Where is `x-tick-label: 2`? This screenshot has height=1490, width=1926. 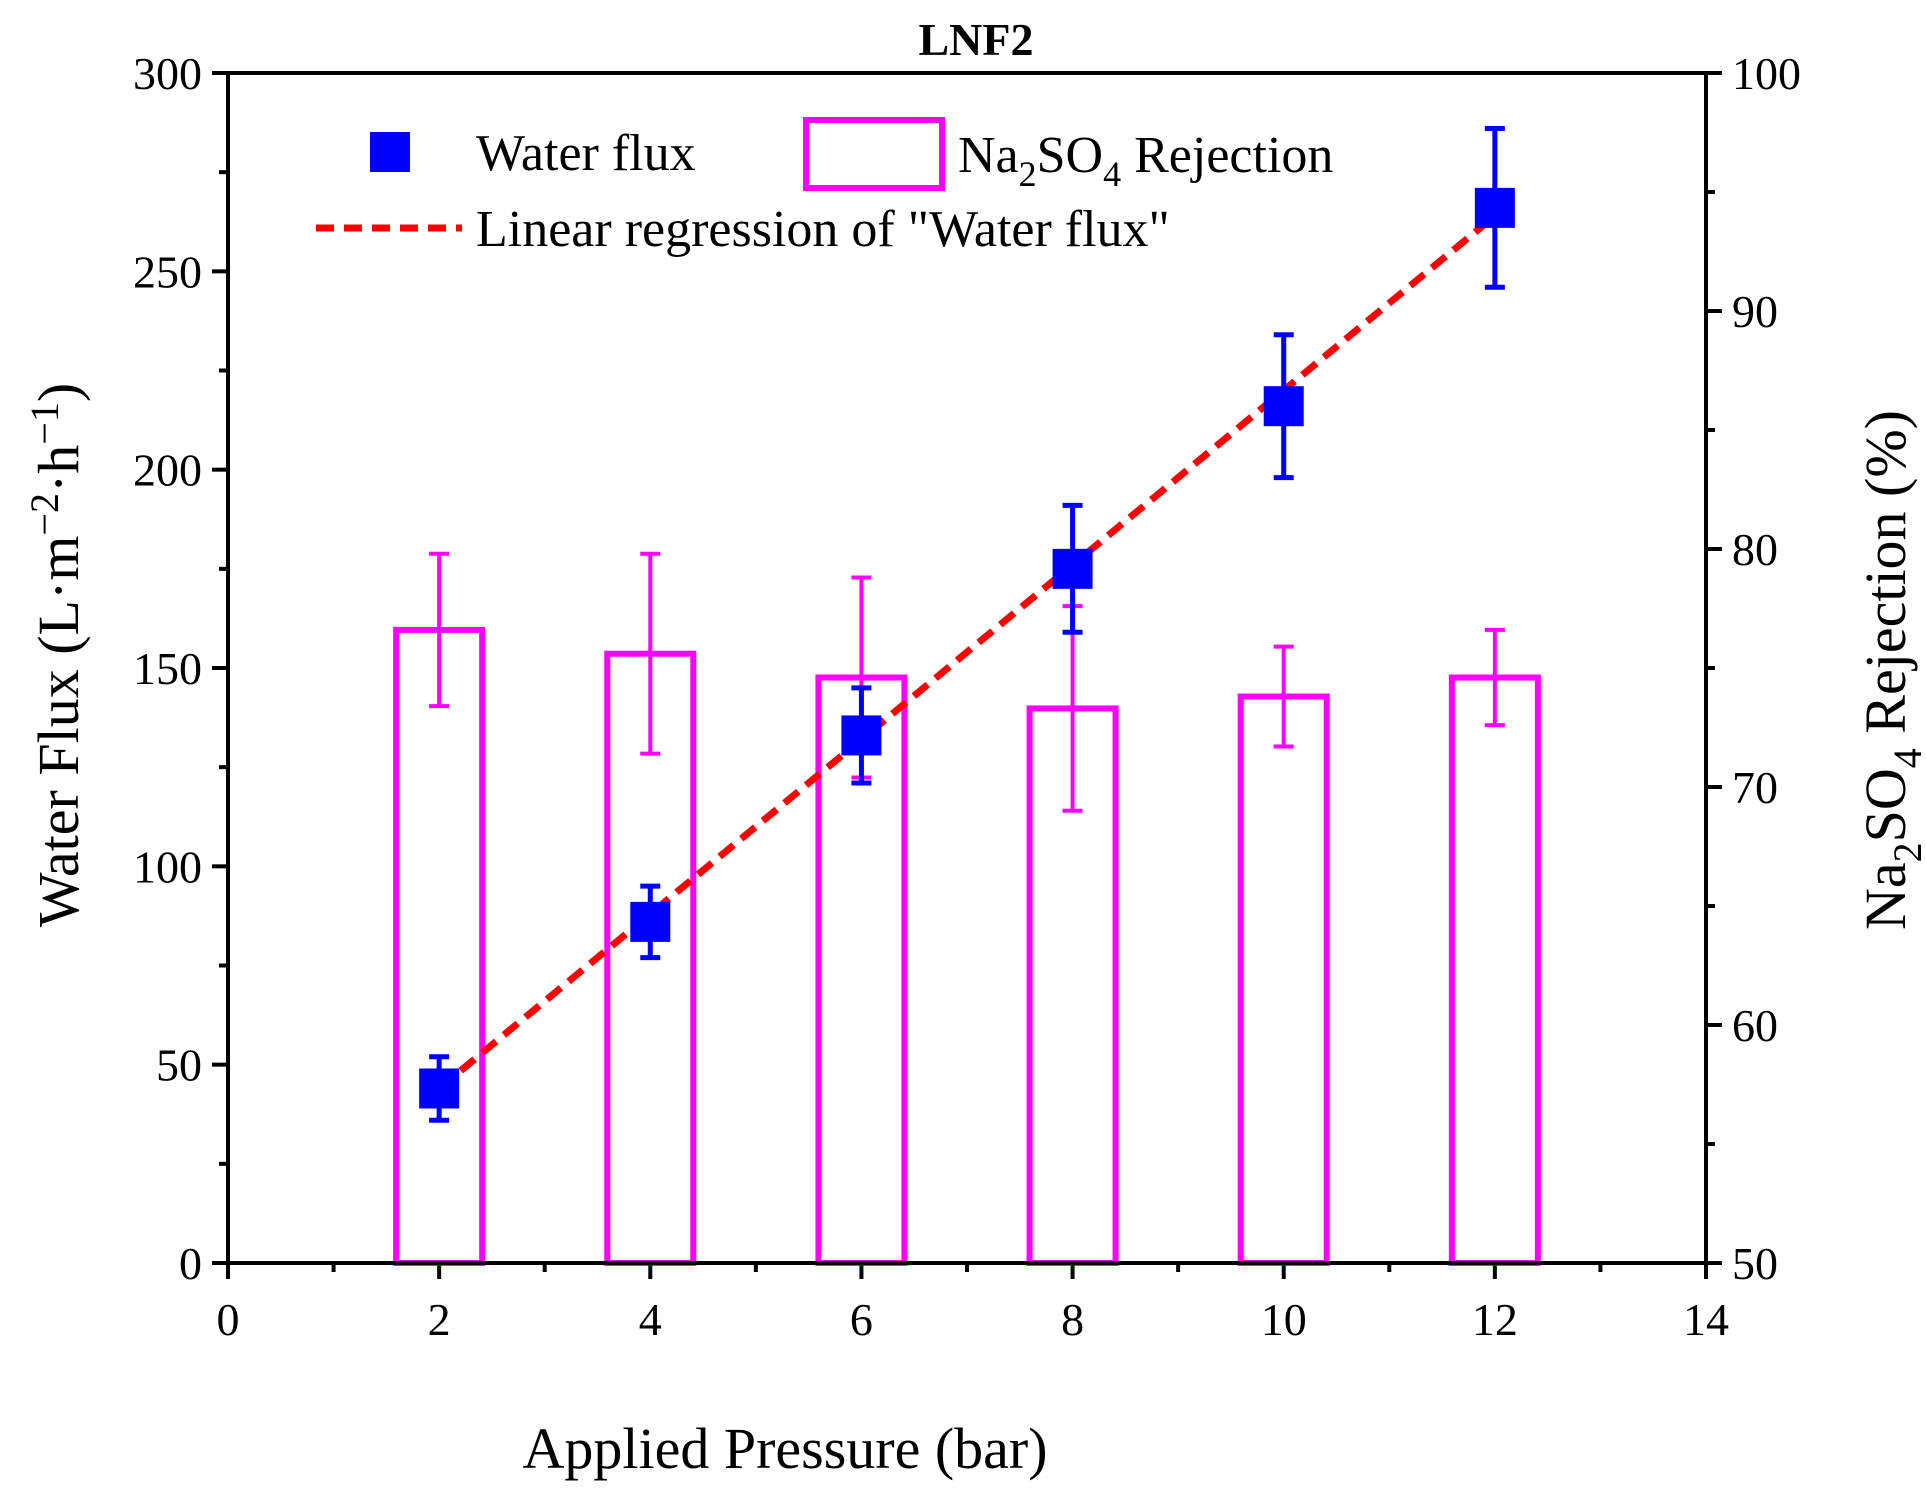 x-tick-label: 2 is located at coordinates (439, 1319).